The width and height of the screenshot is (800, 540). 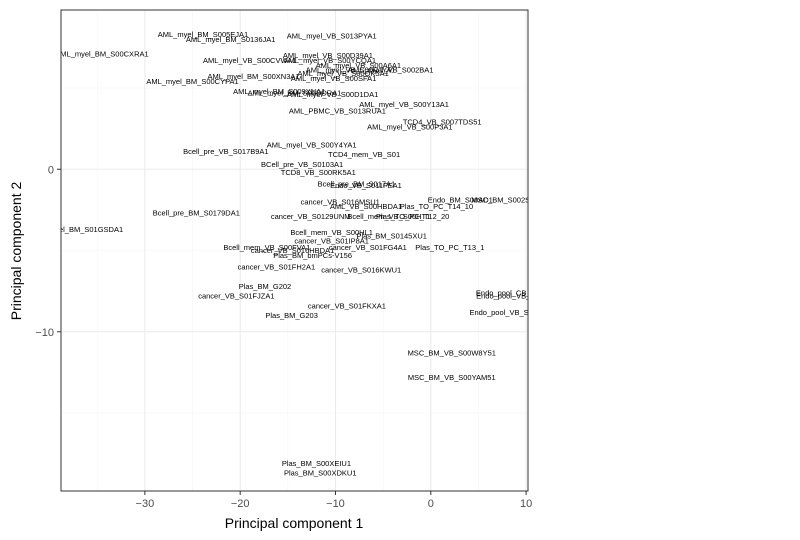 I want to click on point-label: cancer_VB_S01FKXA1, so click(x=347, y=305).